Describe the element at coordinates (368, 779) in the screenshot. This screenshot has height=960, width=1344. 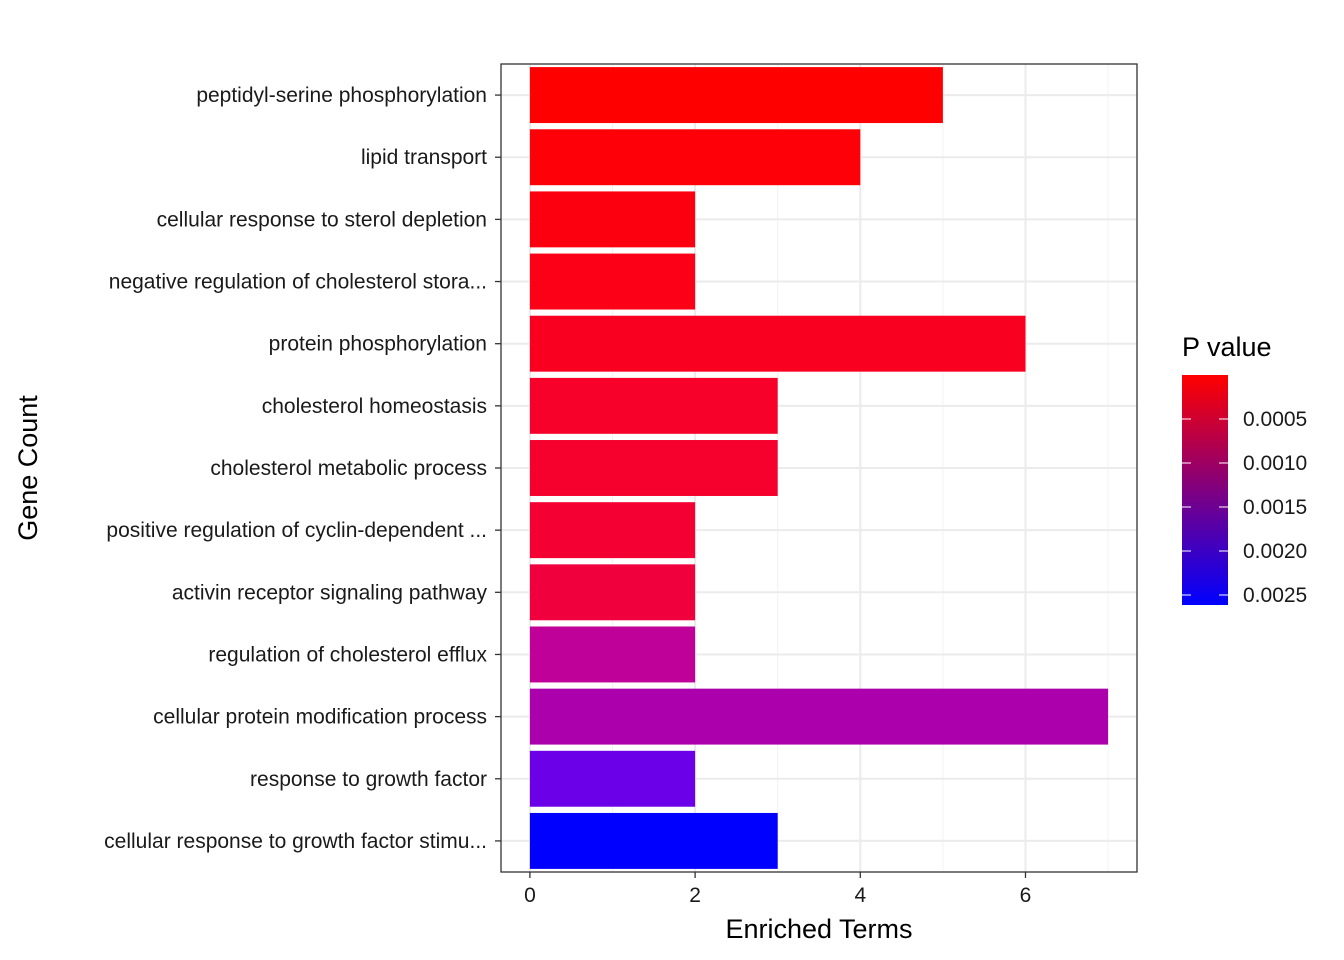
I see `y-tick-label: response to growth factor` at that location.